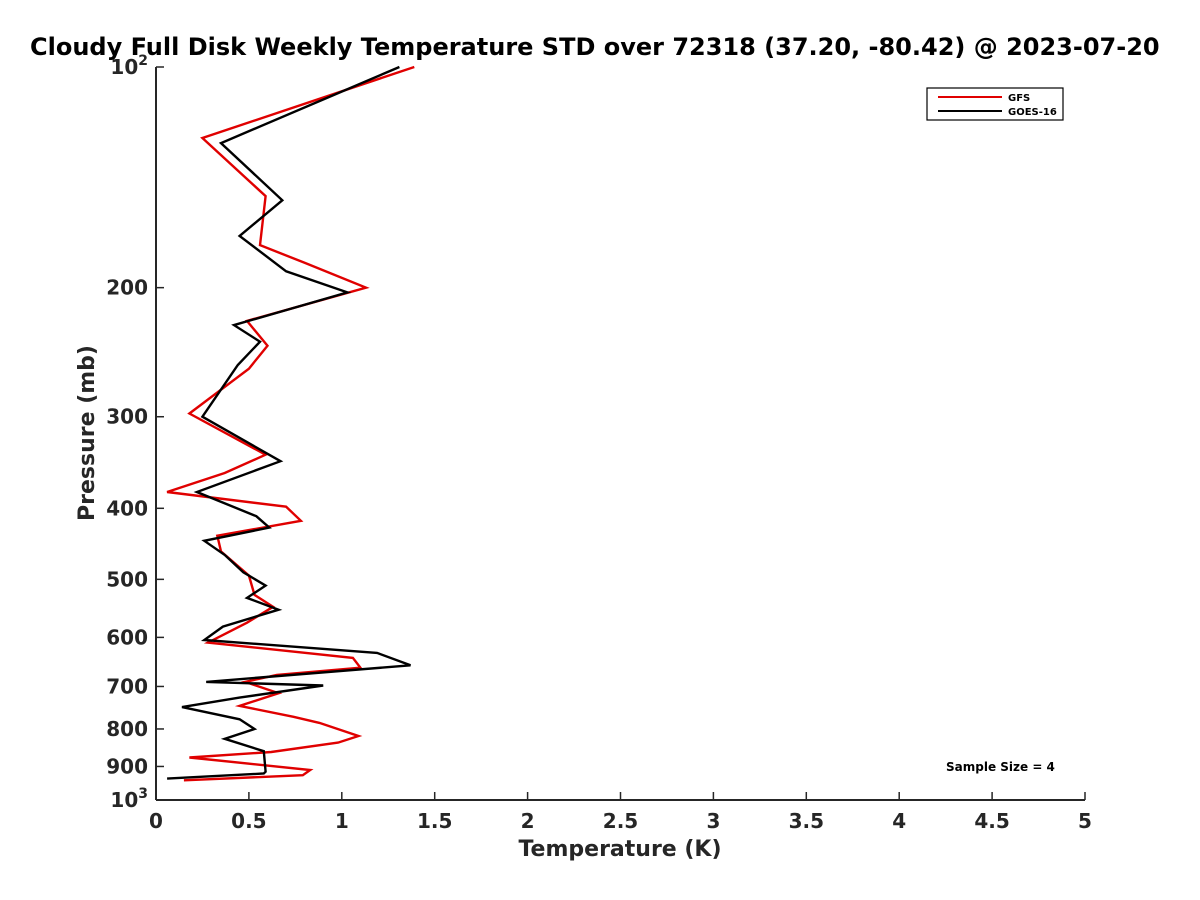 The image size is (1200, 900). I want to click on legend-label-gfs: GFS, so click(1019, 98).